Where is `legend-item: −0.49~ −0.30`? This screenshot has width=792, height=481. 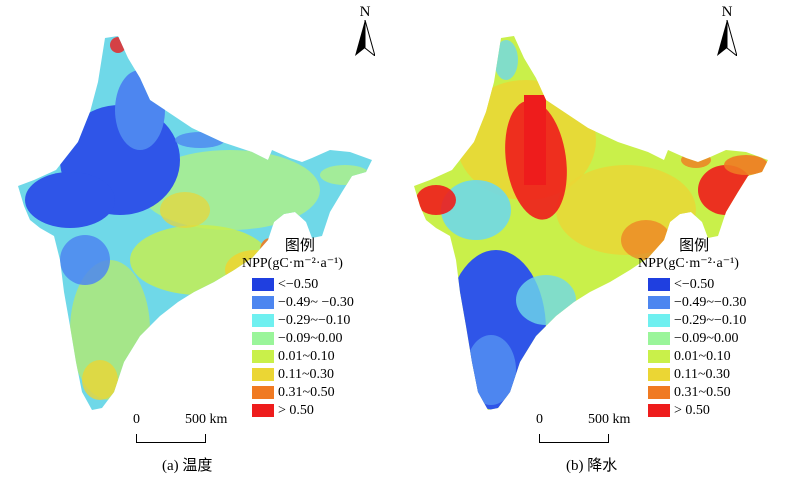 legend-item: −0.49~ −0.30 is located at coordinates (303, 302).